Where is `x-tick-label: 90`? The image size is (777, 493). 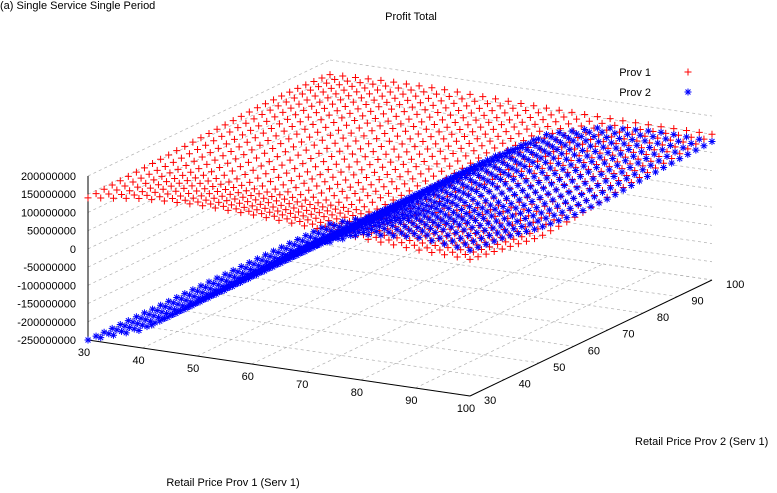 x-tick-label: 90 is located at coordinates (411, 401).